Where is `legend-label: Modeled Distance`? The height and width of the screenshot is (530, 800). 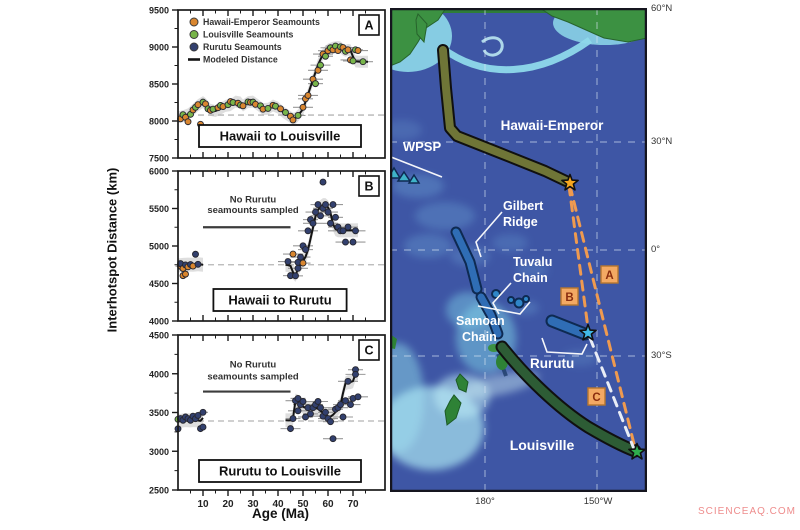 legend-label: Modeled Distance is located at coordinates (240, 60).